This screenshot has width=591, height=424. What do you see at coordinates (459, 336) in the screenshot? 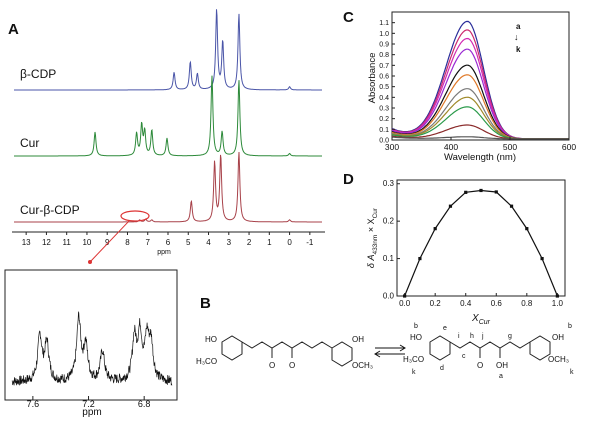
I see `enol-i: i` at bounding box center [459, 336].